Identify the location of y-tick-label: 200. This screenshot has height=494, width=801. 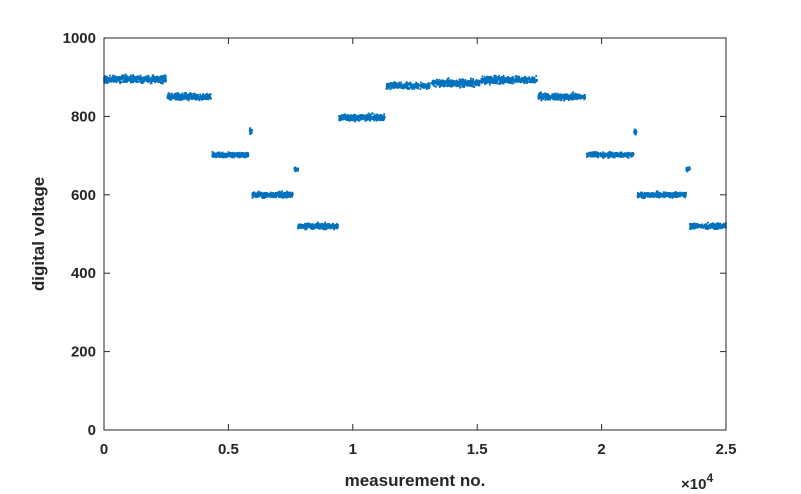
(83, 352).